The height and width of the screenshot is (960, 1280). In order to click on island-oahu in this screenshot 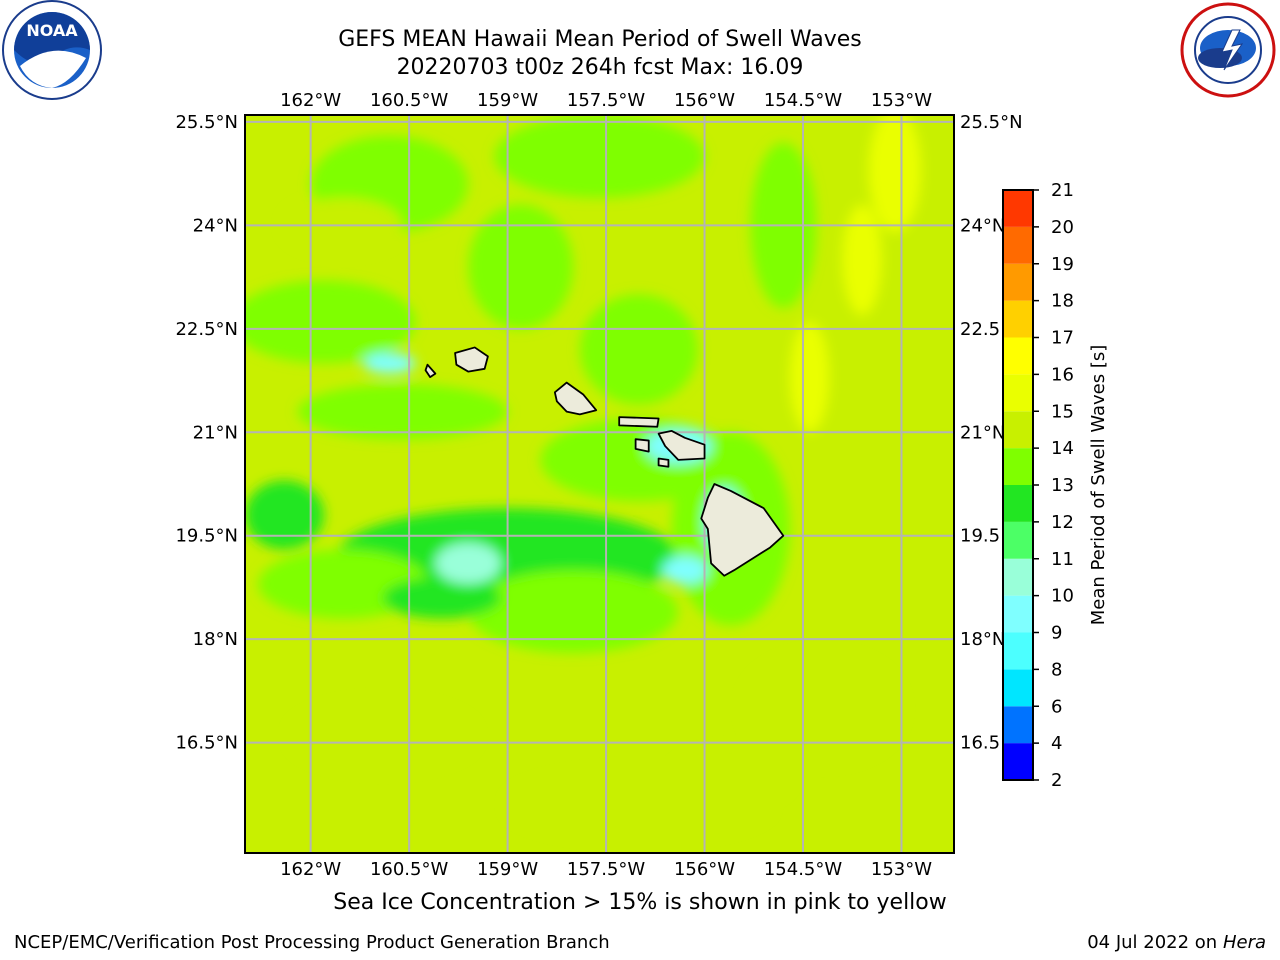, I will do `click(575, 398)`.